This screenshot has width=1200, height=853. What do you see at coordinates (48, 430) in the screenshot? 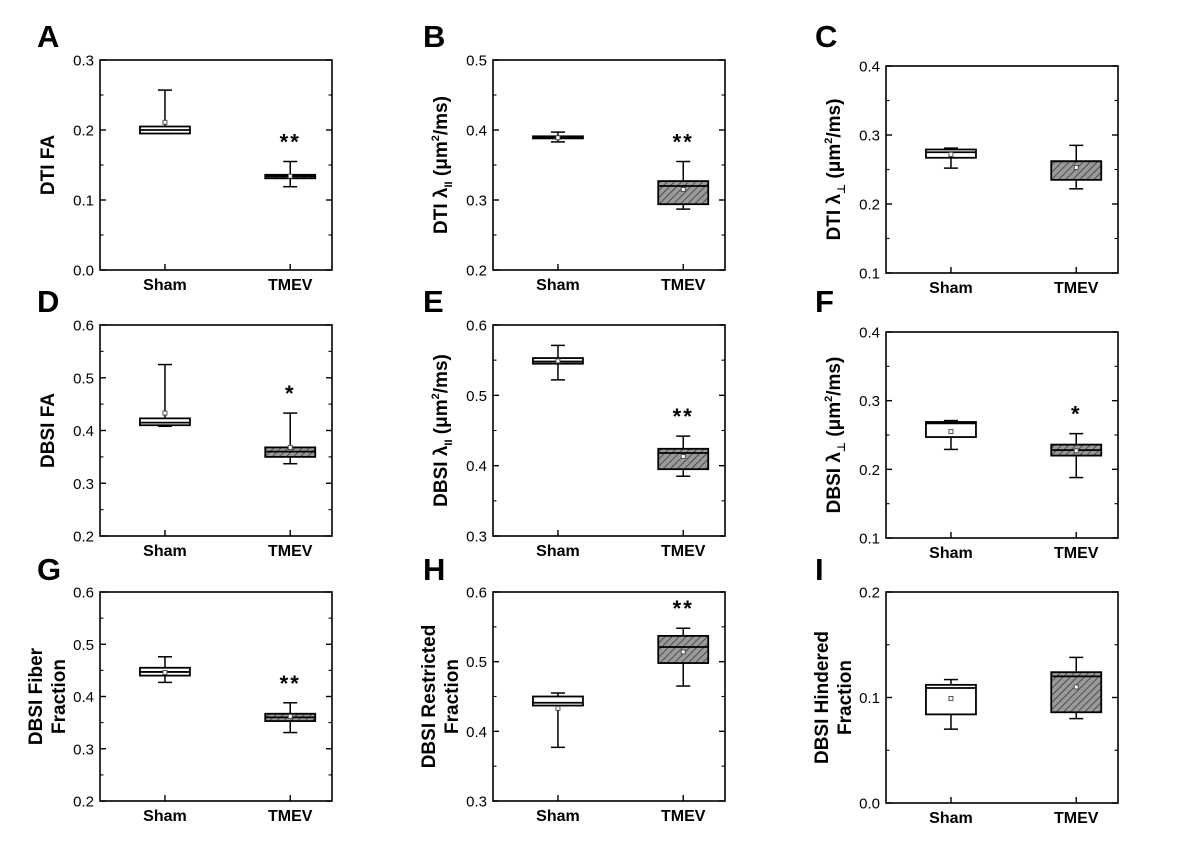
I see `y-axis-label-main: DBSI FA` at bounding box center [48, 430].